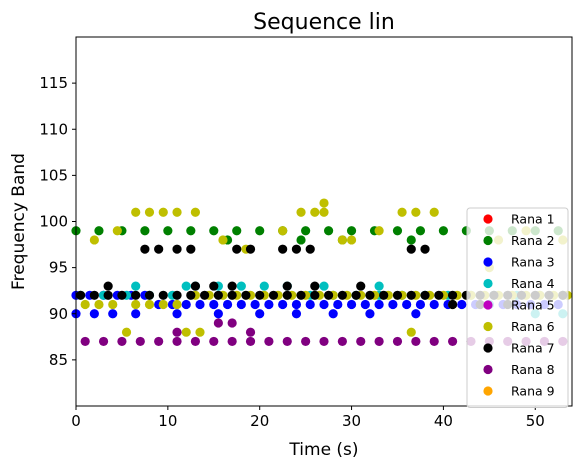  Describe the element at coordinates (535, 421) in the screenshot. I see `x-tick-label: 50` at that location.